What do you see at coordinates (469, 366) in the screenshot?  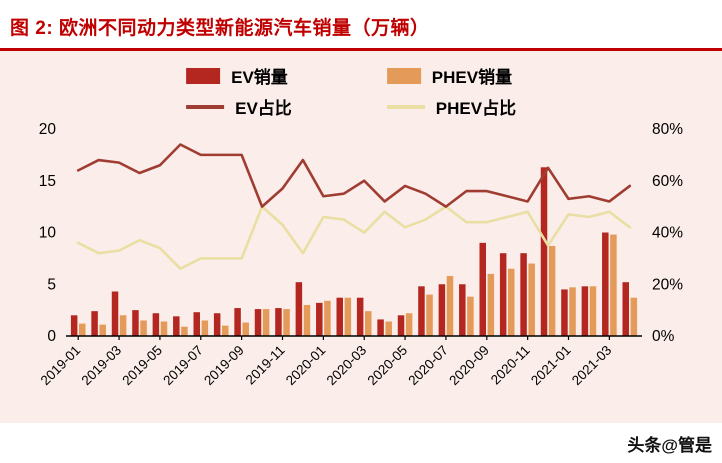 I see `x-axis-tick-label: 2020-09` at bounding box center [469, 366].